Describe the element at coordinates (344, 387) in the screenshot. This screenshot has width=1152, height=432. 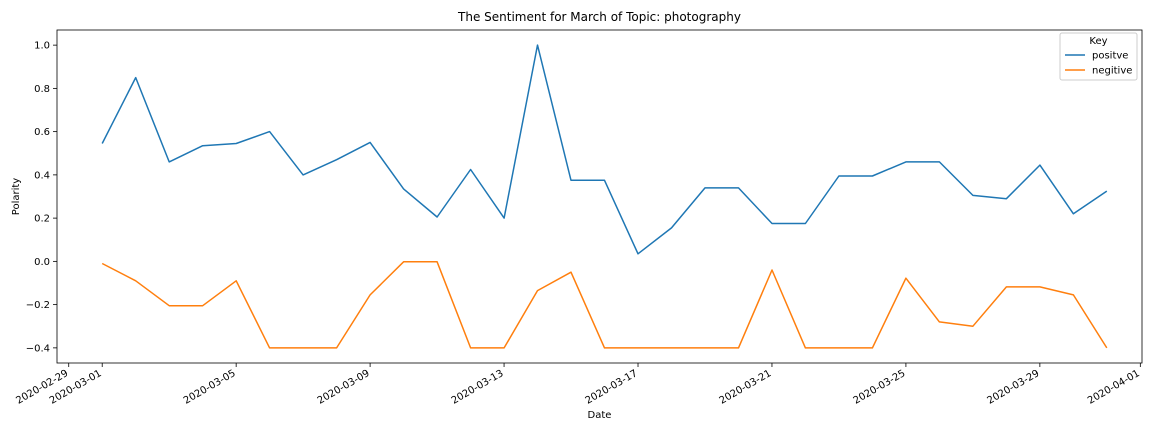
I see `x-tick-label: 2020-03-09` at that location.